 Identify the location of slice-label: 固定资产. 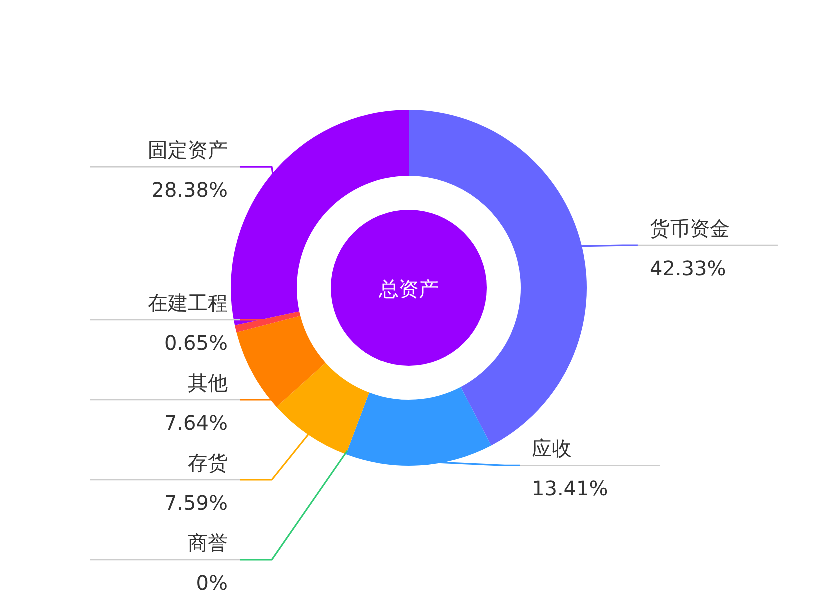
(188, 150).